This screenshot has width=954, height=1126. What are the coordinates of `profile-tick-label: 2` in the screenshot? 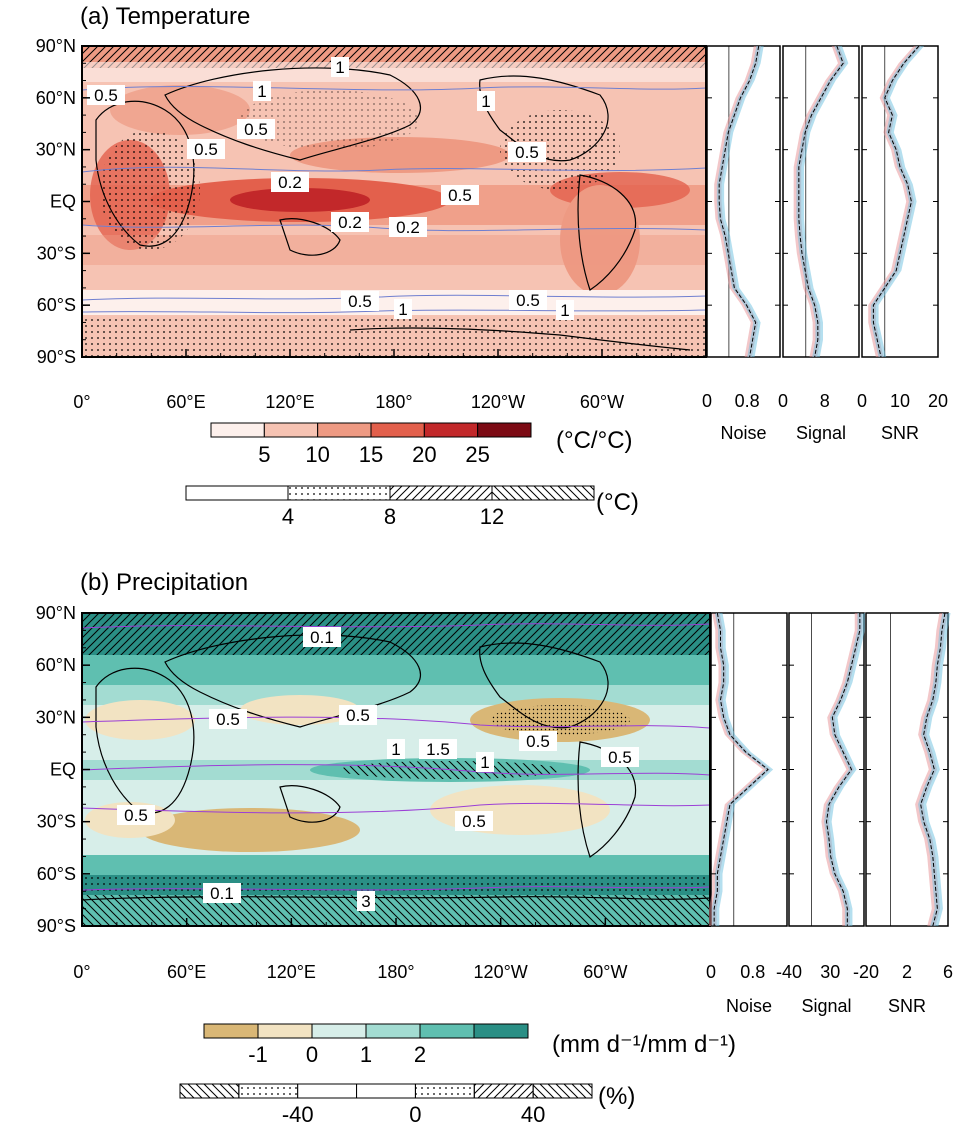 It's located at (907, 972).